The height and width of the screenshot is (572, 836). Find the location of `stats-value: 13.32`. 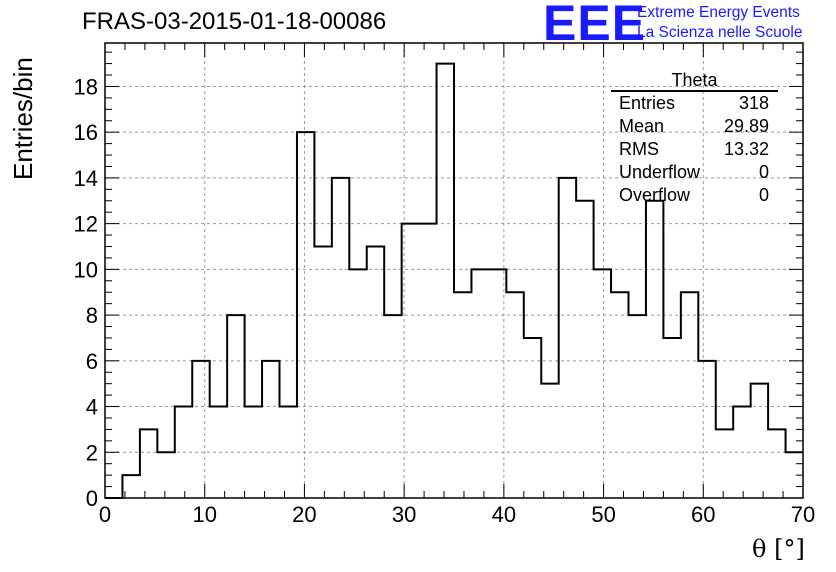

stats-value: 13.32 is located at coordinates (746, 149).